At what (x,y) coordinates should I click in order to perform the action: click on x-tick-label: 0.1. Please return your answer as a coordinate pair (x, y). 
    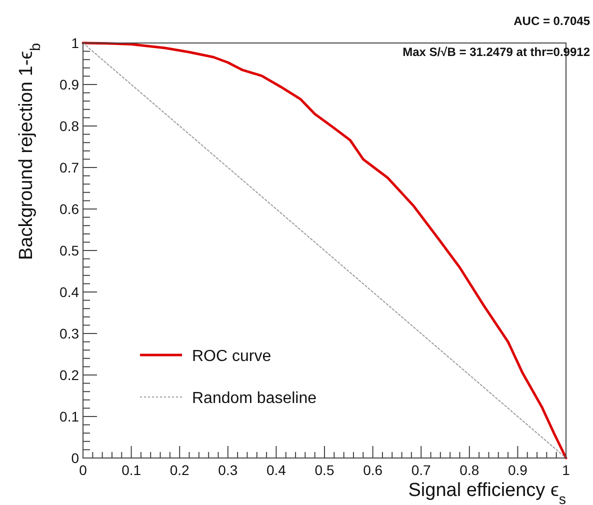
    Looking at the image, I should click on (132, 470).